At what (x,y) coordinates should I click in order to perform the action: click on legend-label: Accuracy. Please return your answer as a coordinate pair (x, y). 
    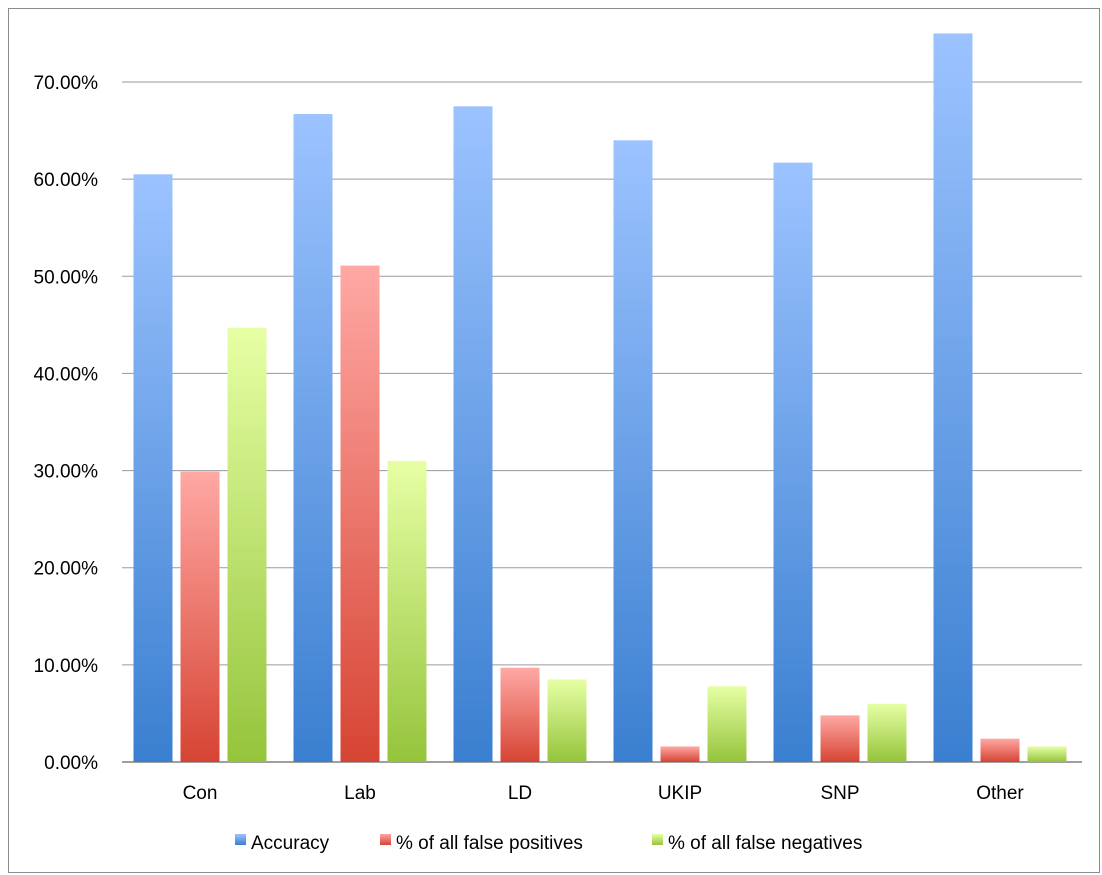
    Looking at the image, I should click on (290, 843).